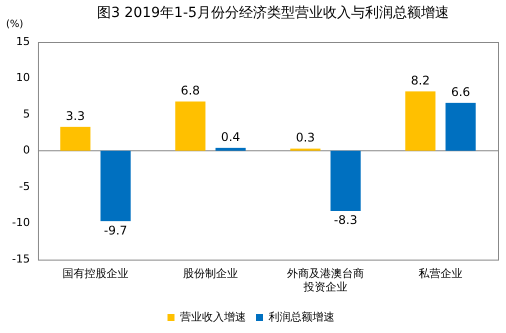 The width and height of the screenshot is (506, 333). What do you see at coordinates (325, 280) in the screenshot?
I see `x-tick-label: 外商及港澳台商投资企业` at bounding box center [325, 280].